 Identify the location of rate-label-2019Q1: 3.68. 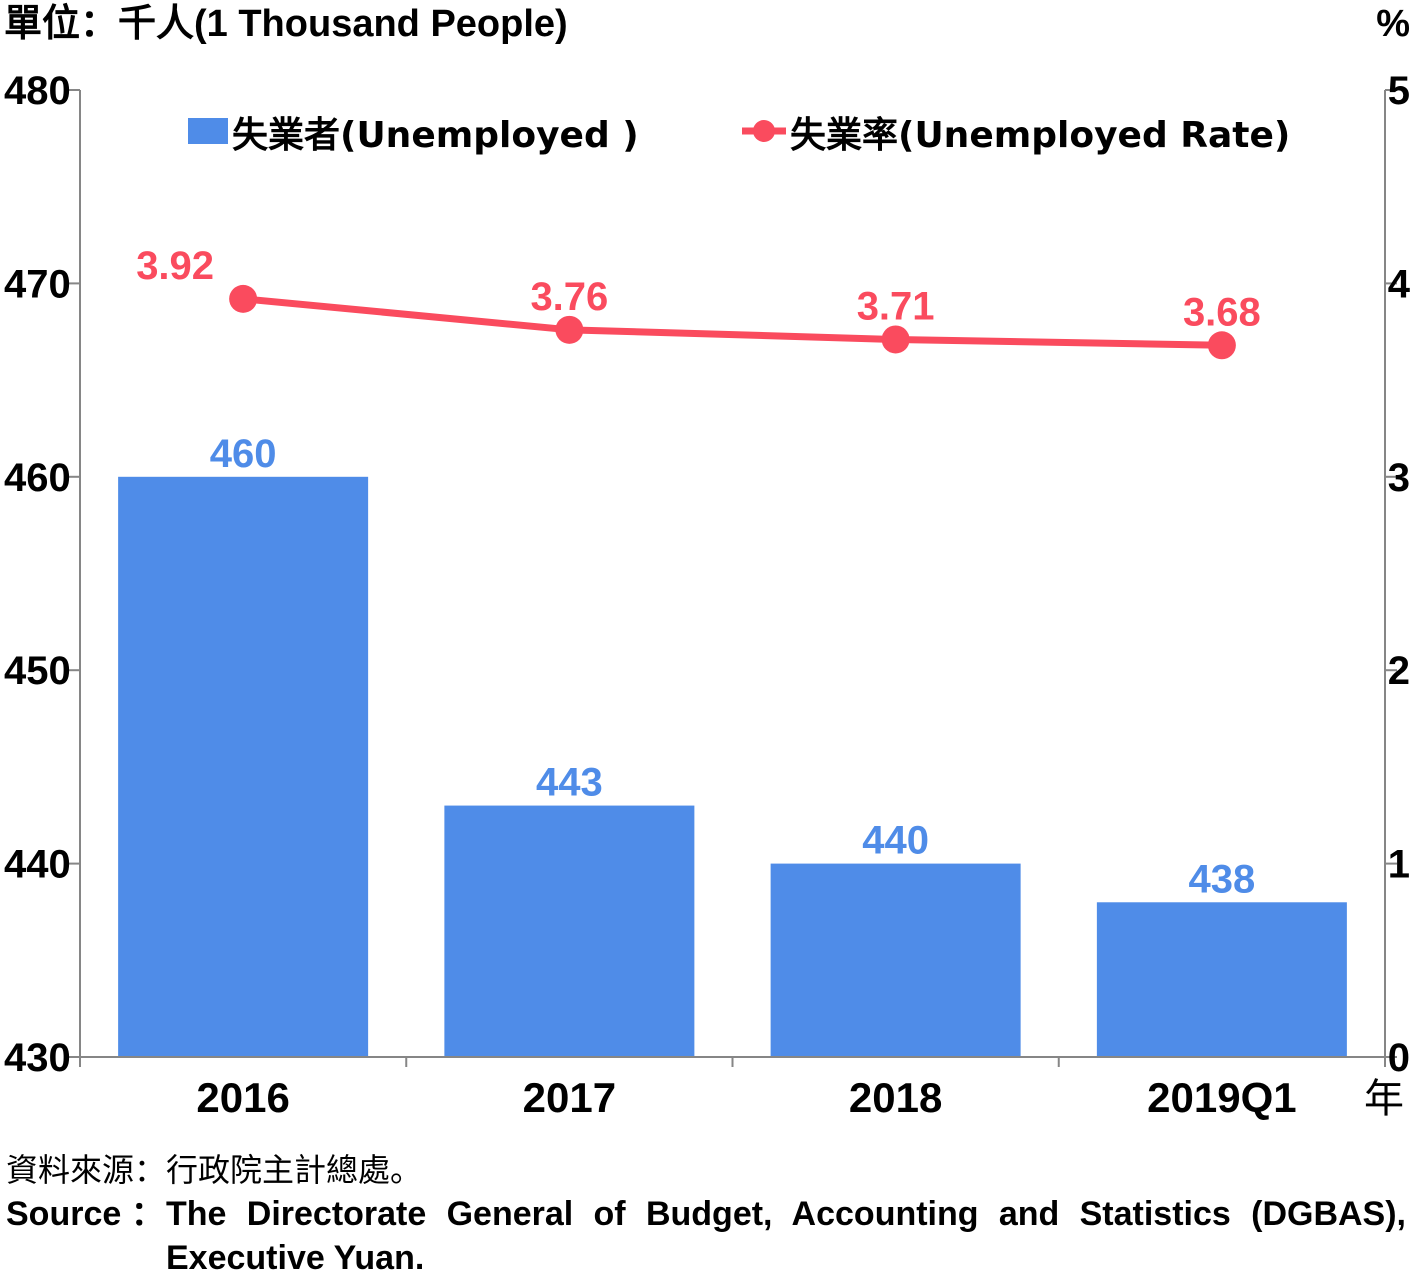
(1222, 312).